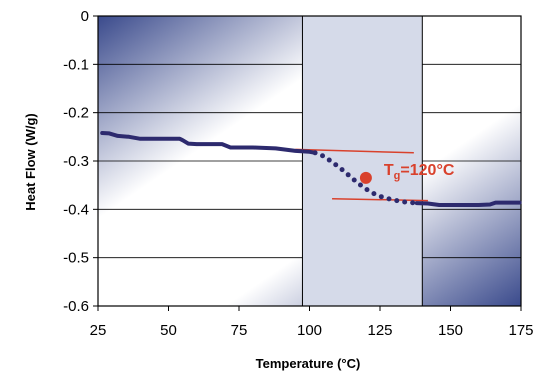 The height and width of the screenshot is (375, 541). I want to click on transition-curve-segment, so click(366, 178).